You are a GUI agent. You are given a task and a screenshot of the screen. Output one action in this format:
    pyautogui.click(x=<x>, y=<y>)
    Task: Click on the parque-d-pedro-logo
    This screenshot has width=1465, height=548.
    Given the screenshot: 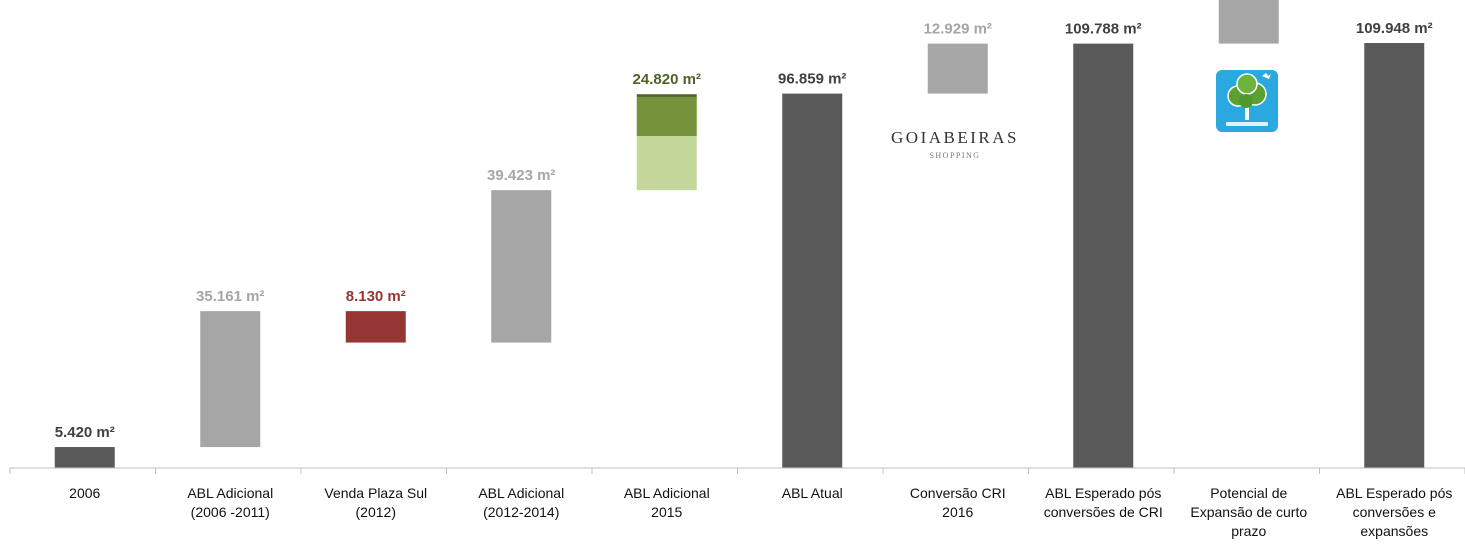 What is the action you would take?
    pyautogui.click(x=1247, y=101)
    